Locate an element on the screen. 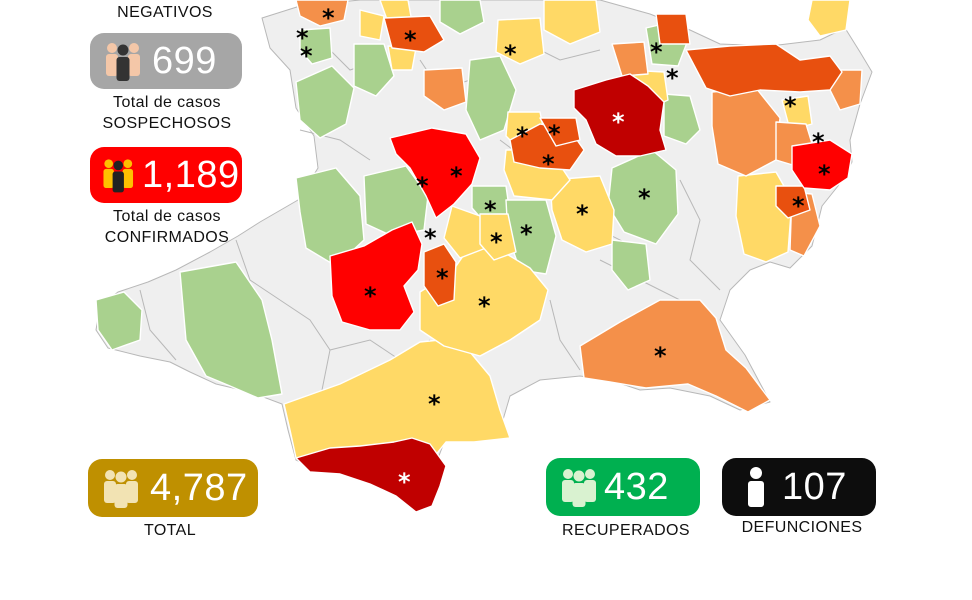 The image size is (972, 600). sospechosos-box: 699 is located at coordinates (166, 61).